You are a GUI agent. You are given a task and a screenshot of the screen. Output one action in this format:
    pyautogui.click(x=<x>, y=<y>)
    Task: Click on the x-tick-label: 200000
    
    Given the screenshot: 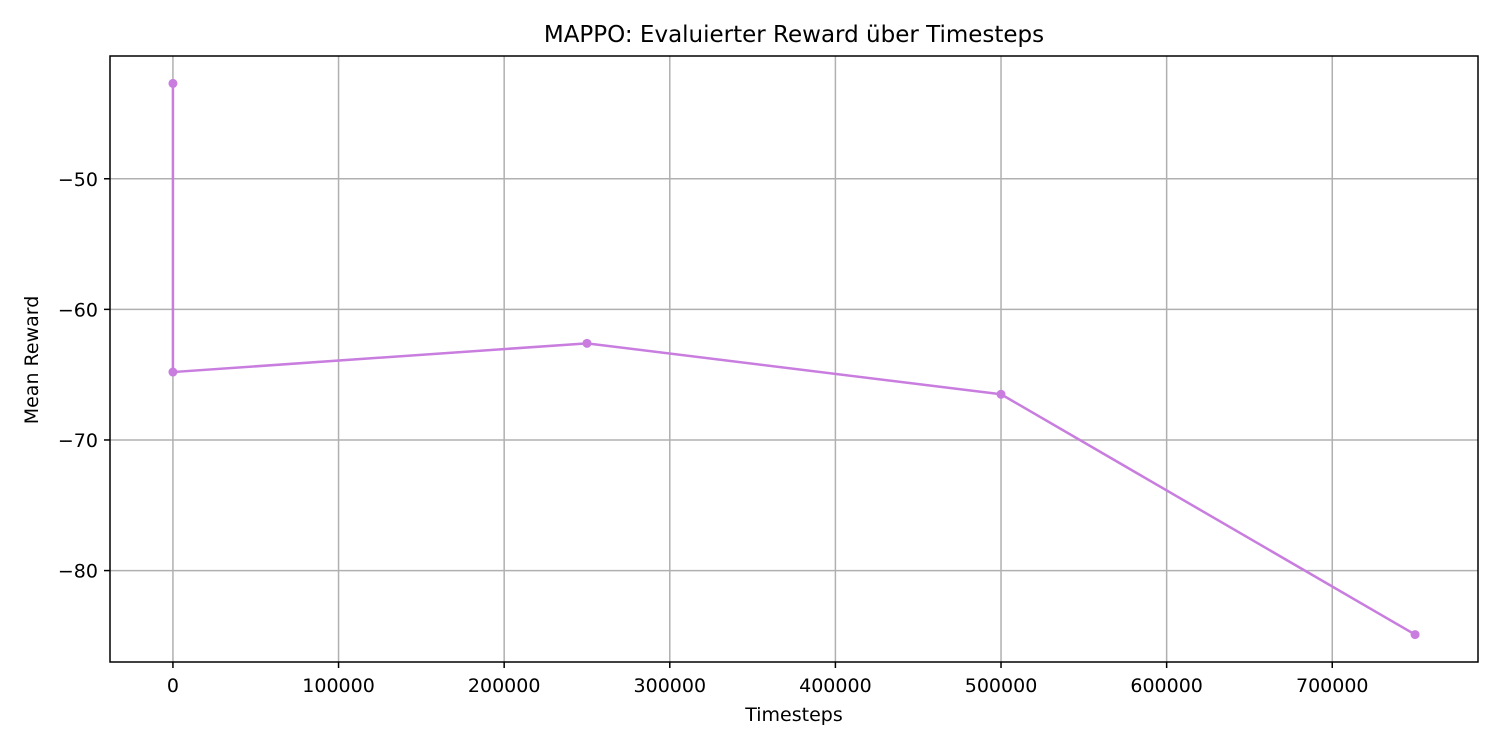 What is the action you would take?
    pyautogui.click(x=504, y=686)
    